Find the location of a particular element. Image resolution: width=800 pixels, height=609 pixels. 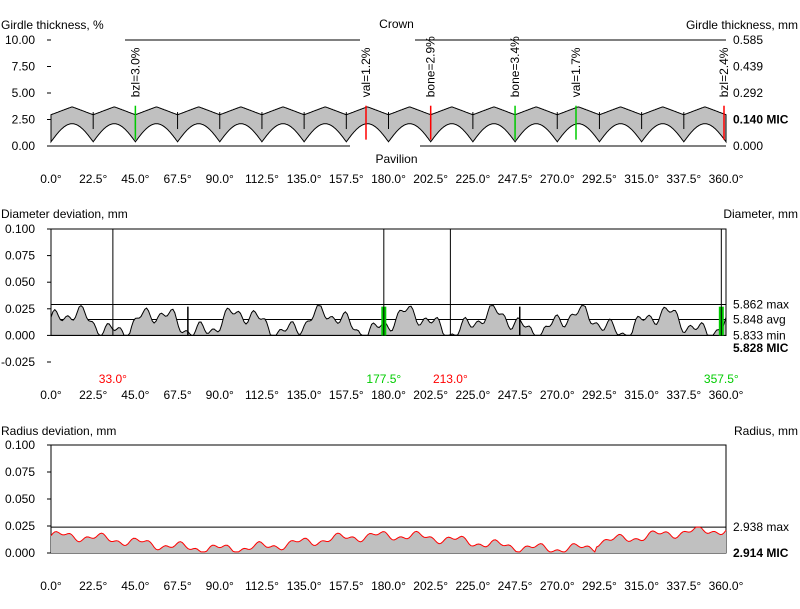

radius-line is located at coordinates (388, 539).